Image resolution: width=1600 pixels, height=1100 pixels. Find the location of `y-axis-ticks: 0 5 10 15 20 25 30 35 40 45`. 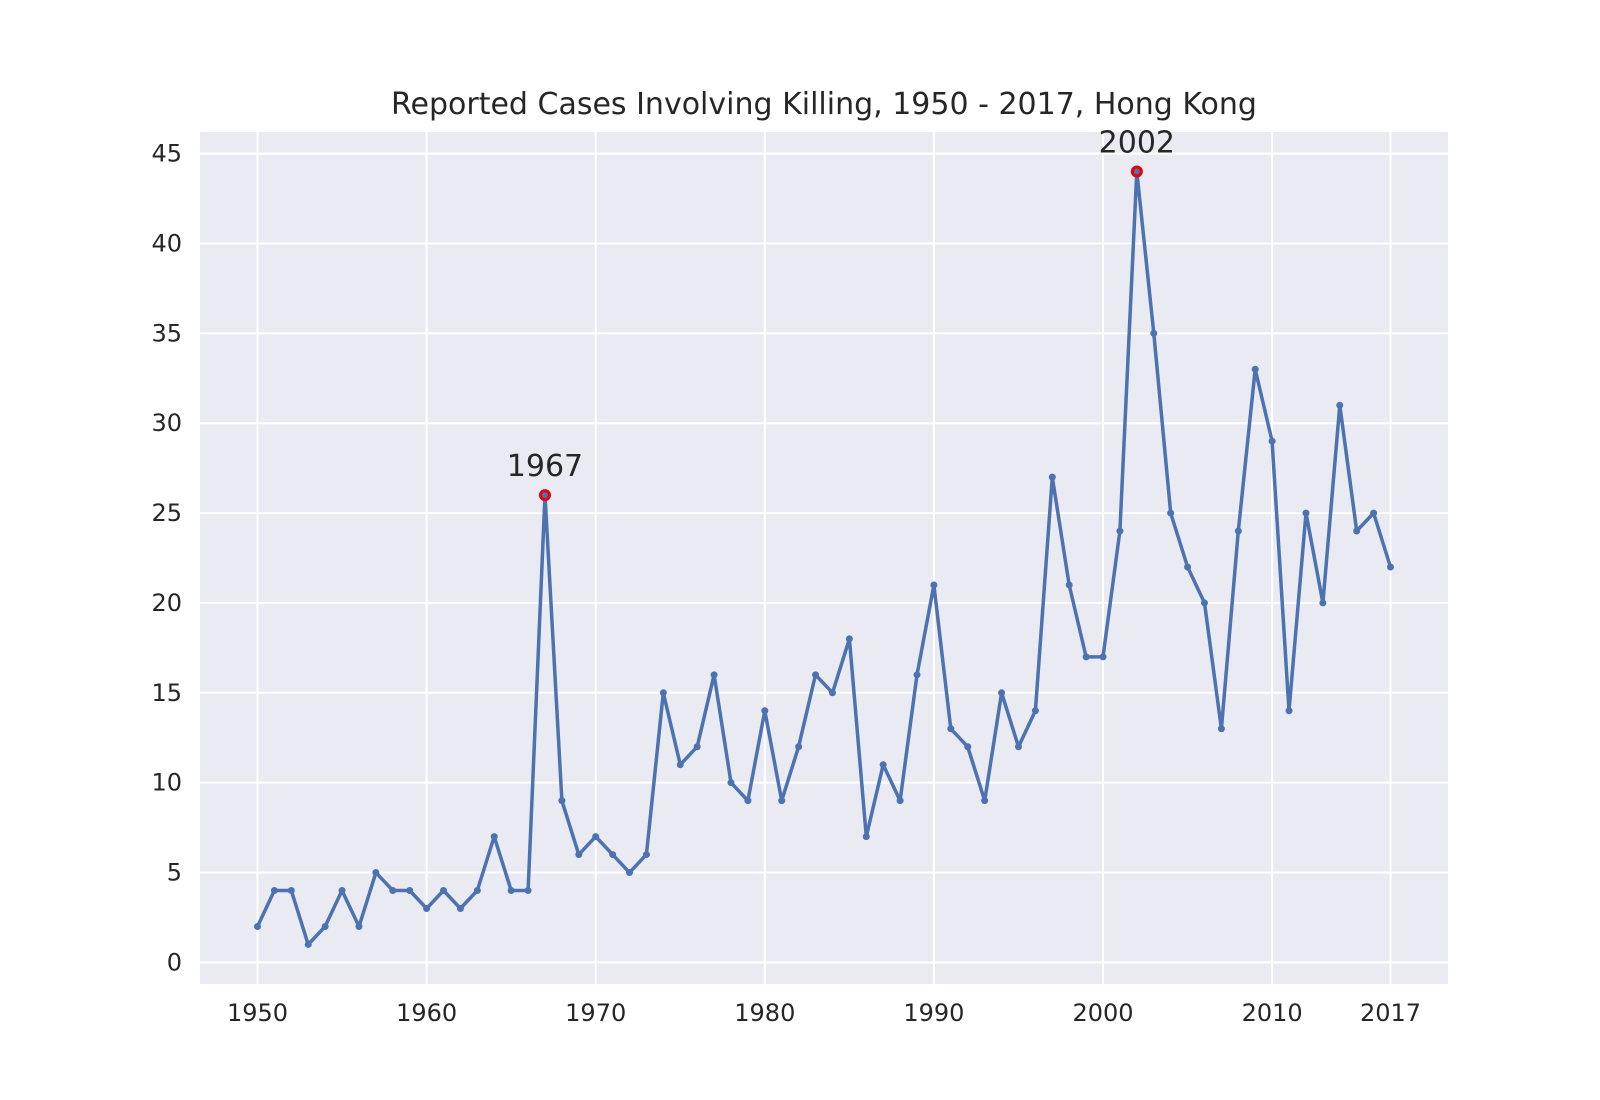

y-axis-ticks: 0 5 10 15 20 25 30 35 40 45 is located at coordinates (166, 558).